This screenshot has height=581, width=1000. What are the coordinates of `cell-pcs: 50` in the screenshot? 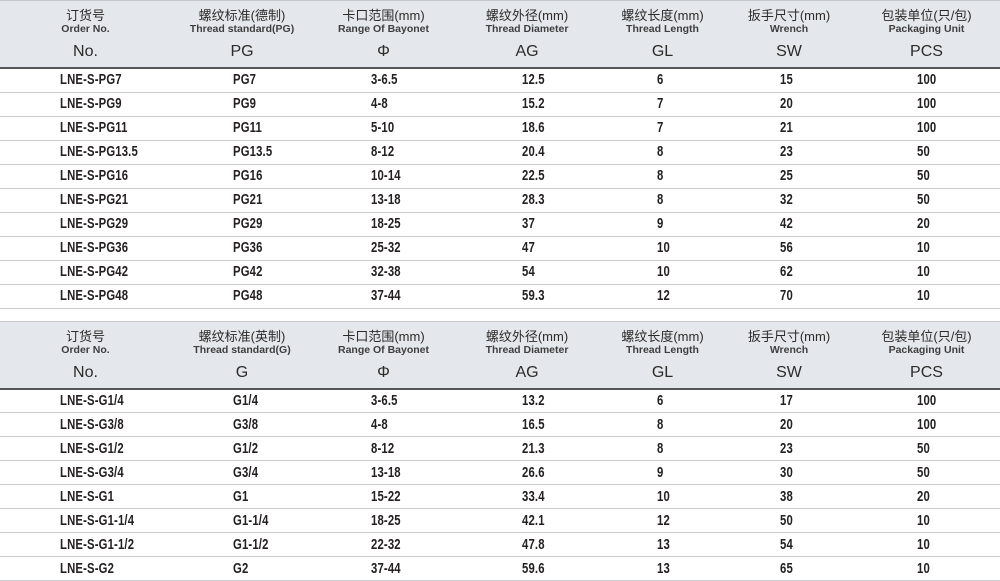 It's located at (926, 176).